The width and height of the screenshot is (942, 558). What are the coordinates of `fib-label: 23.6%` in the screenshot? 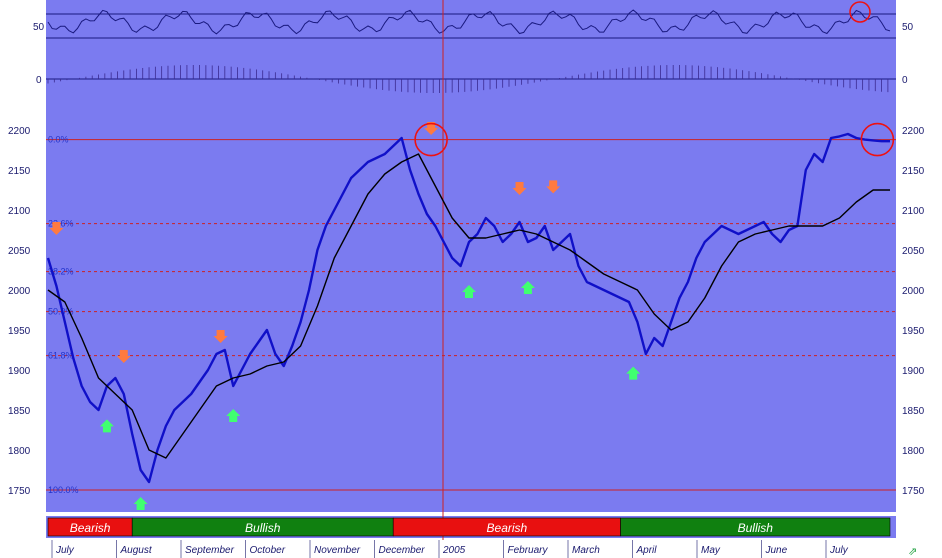 It's located at (61, 224).